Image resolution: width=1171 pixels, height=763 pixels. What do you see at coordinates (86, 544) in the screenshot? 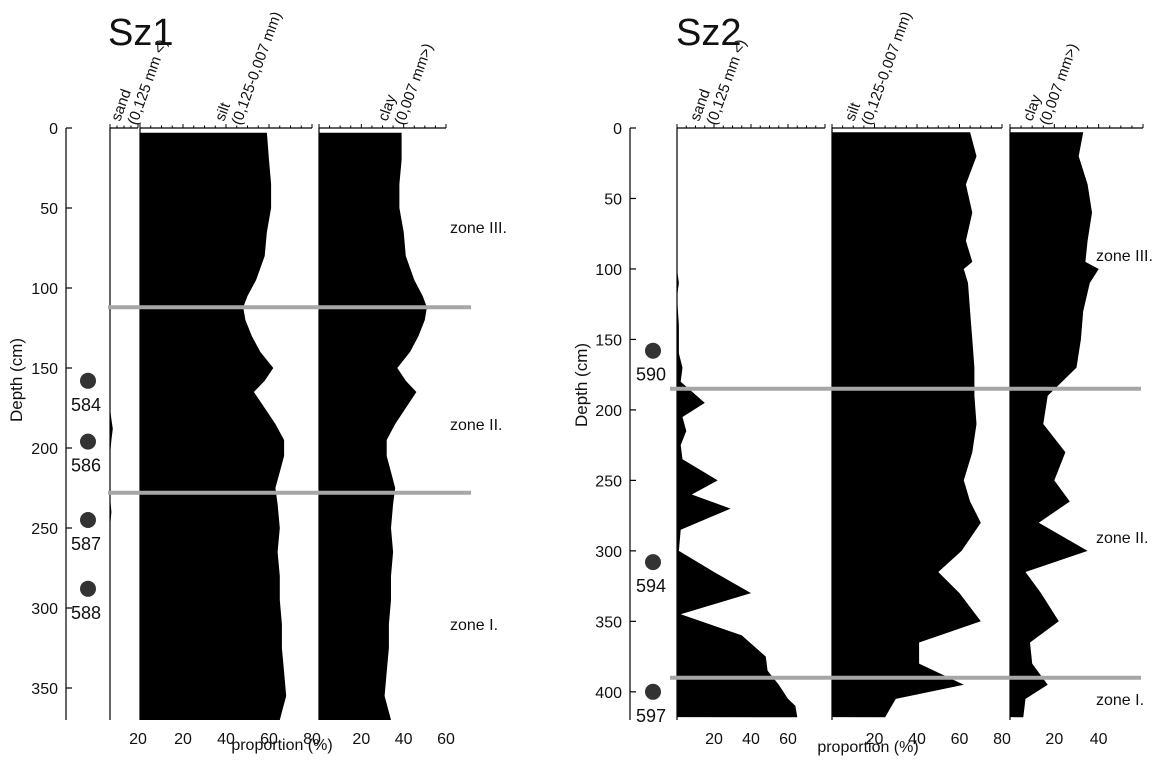
I see `sample-label: 587` at bounding box center [86, 544].